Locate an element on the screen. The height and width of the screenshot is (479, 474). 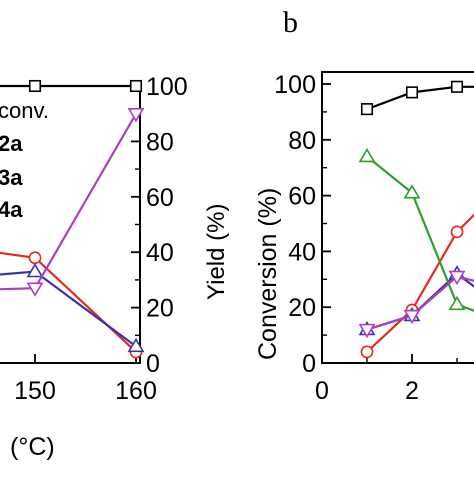
panel-b-y-axis-ticks: 0 20 40 60 80 100 is located at coordinates (302, 224).